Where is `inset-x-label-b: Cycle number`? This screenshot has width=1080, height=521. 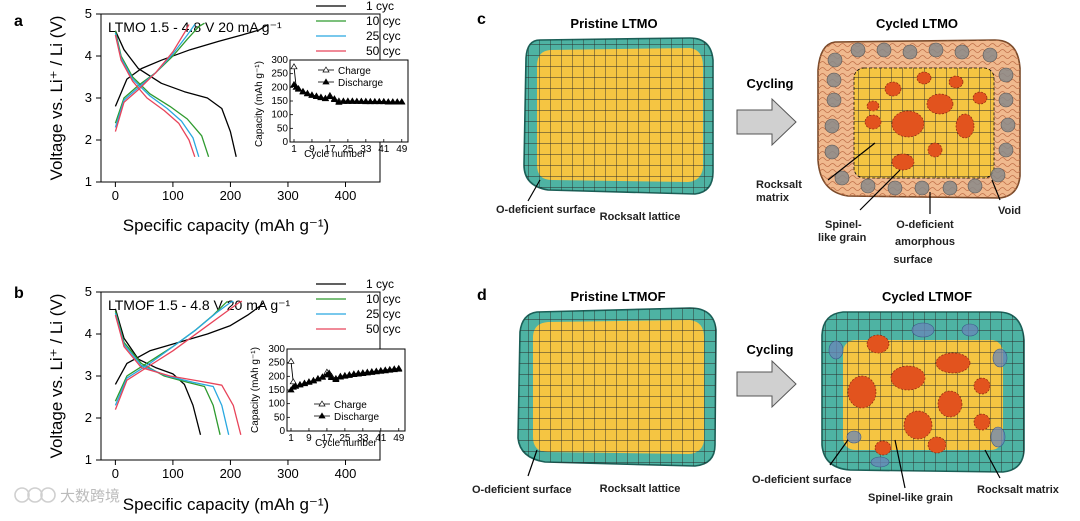 inset-x-label-b: Cycle number is located at coordinates (346, 443).